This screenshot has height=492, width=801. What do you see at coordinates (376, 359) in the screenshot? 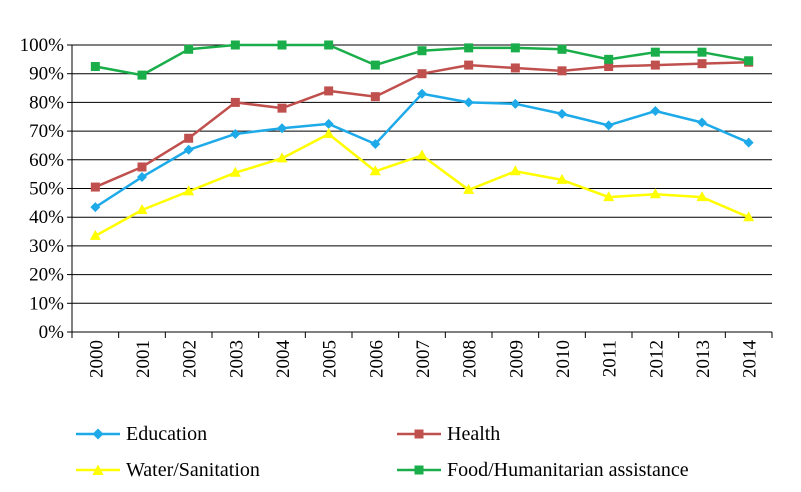
I see `x-tick-label: 2006` at bounding box center [376, 359].